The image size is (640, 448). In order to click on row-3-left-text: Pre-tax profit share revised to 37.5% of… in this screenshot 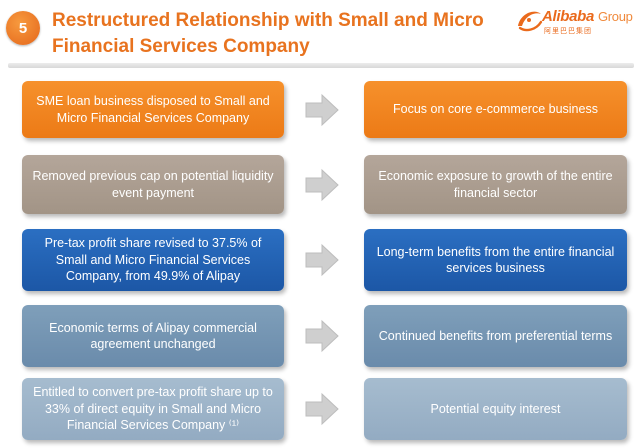, I will do `click(153, 260)`.